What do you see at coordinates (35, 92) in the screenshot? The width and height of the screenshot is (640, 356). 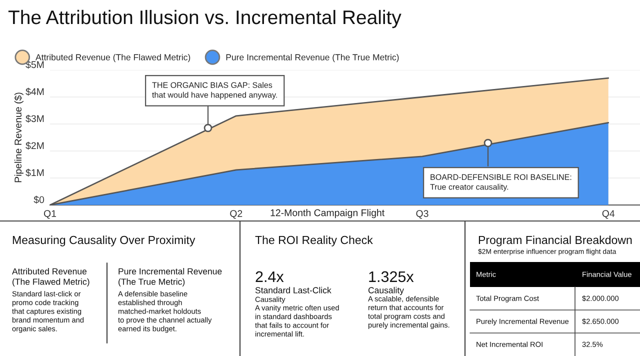 I see `y-tick-label: $4M` at bounding box center [35, 92].